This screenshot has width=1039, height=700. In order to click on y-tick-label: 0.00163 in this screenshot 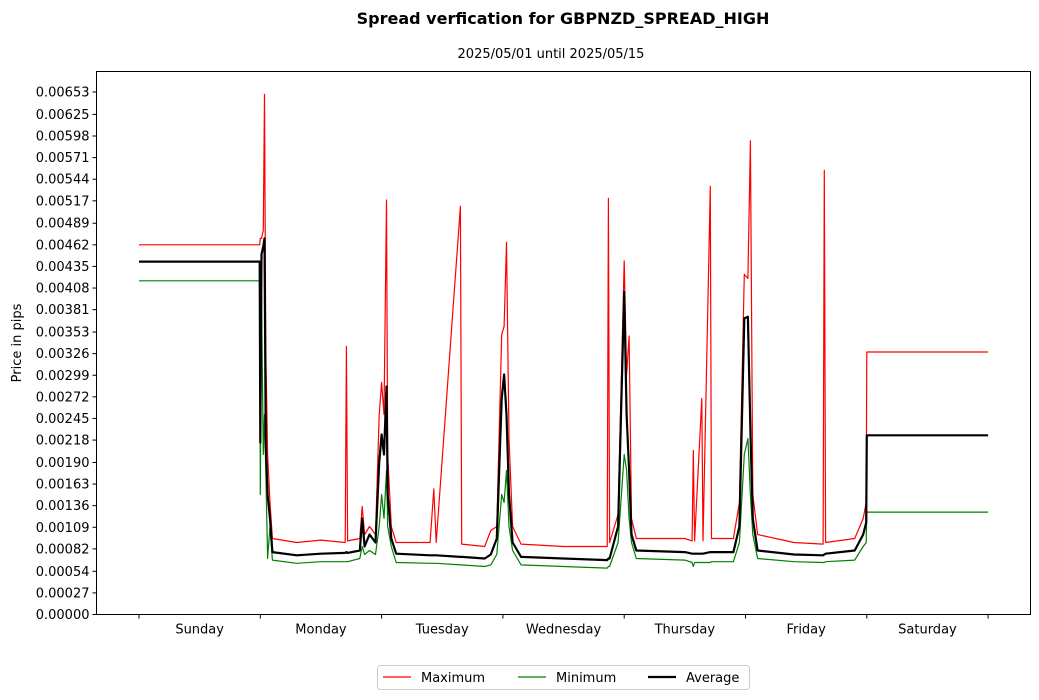, I will do `click(63, 485)`.